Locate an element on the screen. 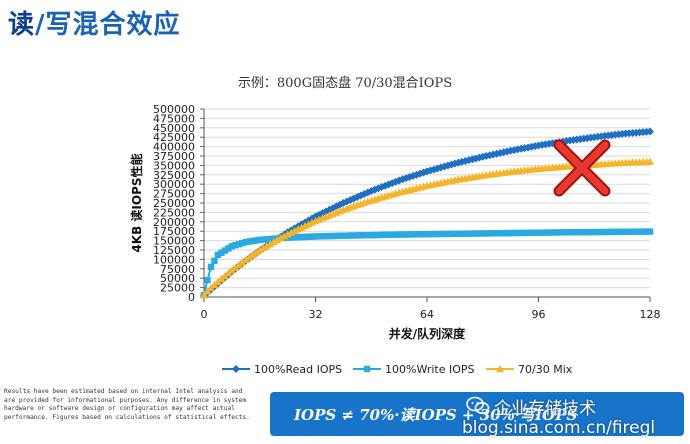 This screenshot has width=690, height=444. y-tick-label: 275000 is located at coordinates (174, 194).